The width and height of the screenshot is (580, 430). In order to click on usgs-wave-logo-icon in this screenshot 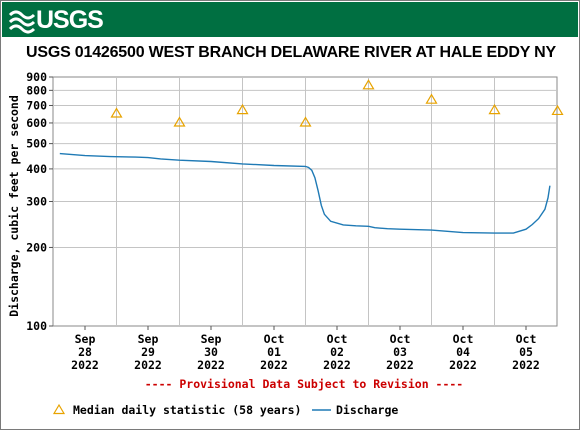, I will do `click(22, 22)`.